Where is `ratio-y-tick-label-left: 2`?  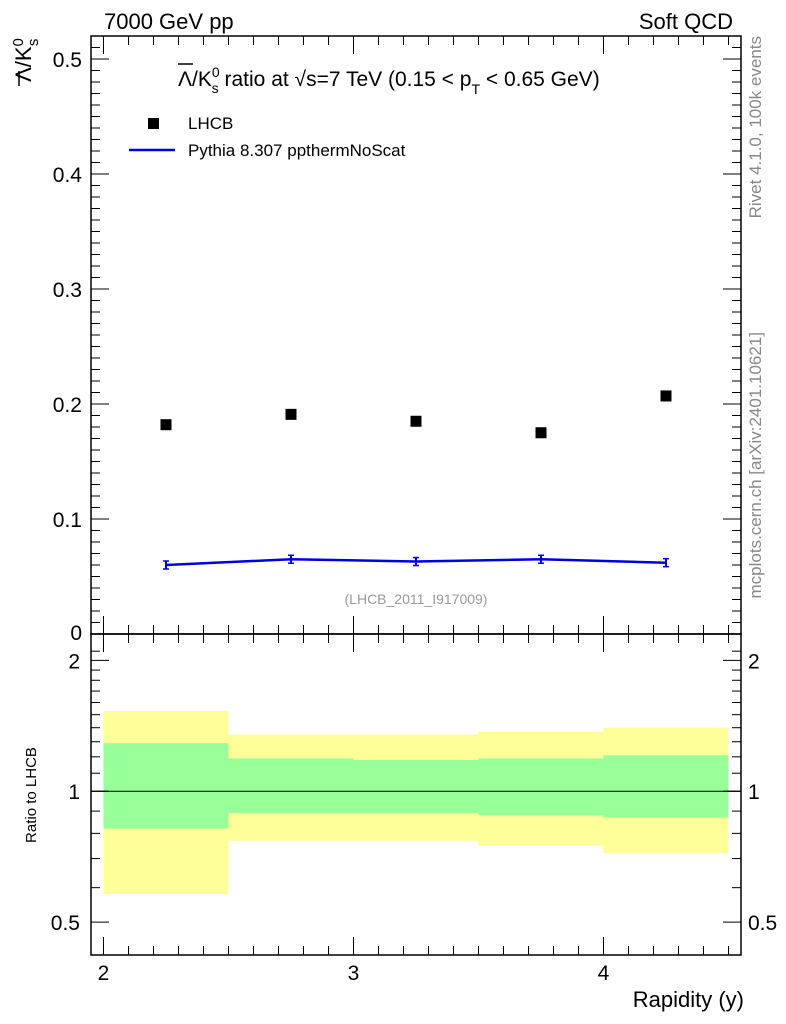 ratio-y-tick-label-left: 2 is located at coordinates (74, 661).